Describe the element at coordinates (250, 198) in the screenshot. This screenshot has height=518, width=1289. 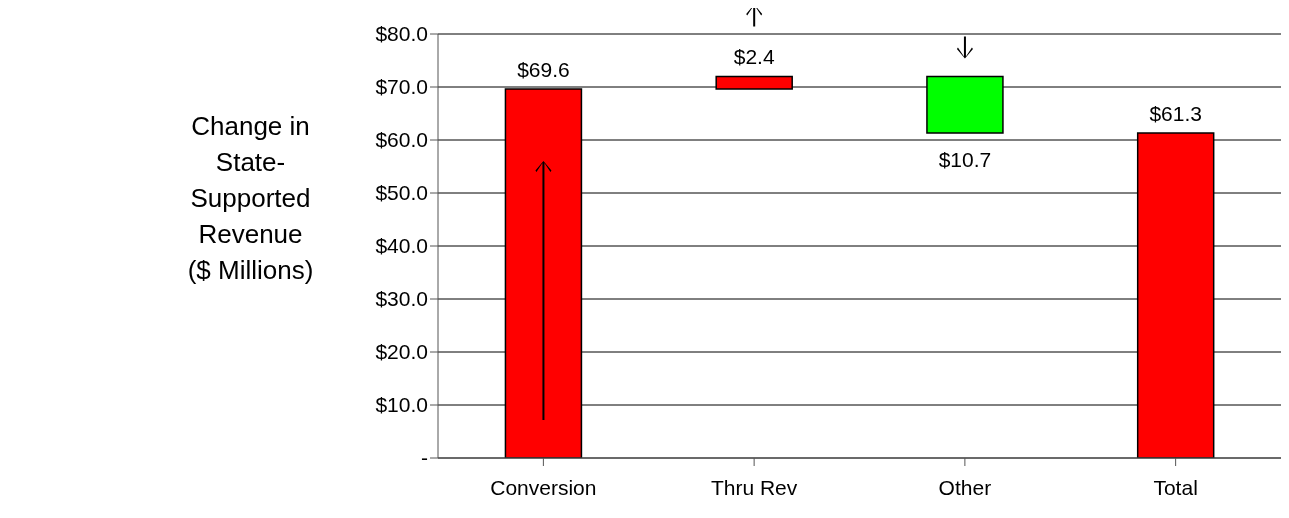
I see `y-axis-title: Change in State-Supported Revenue ($ Millions)` at that location.